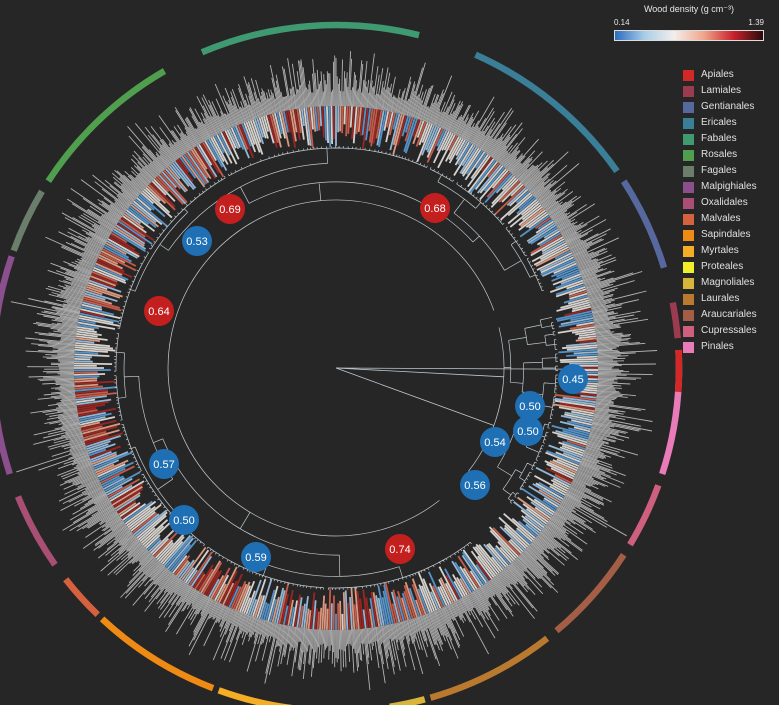  I want to click on node-value-label: 0.45, so click(572, 380).